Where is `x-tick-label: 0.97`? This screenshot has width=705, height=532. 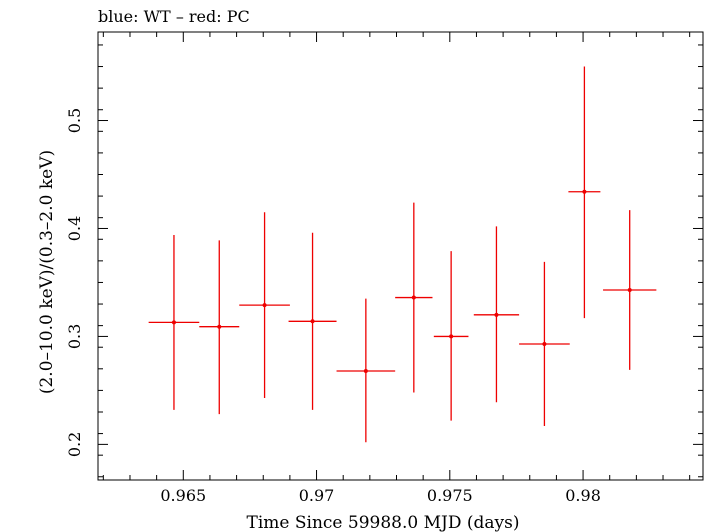
x-tick-label: 0.97 is located at coordinates (317, 495).